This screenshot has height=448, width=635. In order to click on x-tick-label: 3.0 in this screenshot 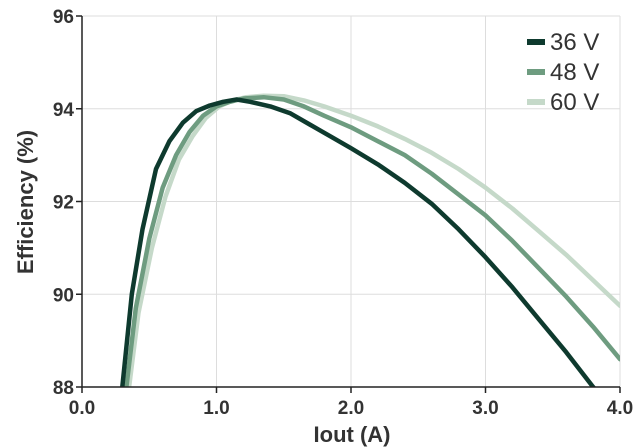, I will do `click(485, 408)`.